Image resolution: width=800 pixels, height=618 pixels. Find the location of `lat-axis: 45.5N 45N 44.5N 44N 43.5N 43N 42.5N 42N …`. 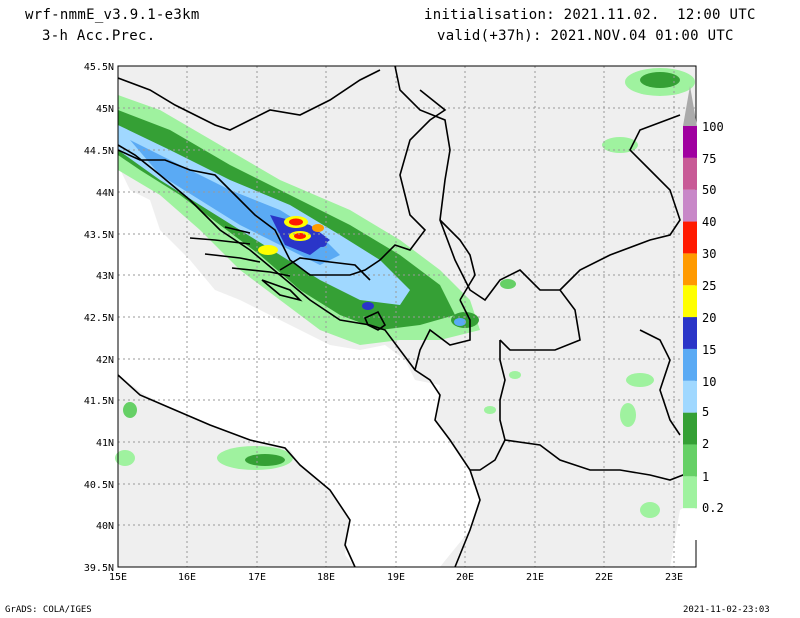

lat-axis: 45.5N 45N 44.5N 44N 43.5N 43N 42.5N 42N … is located at coordinates (99, 318).